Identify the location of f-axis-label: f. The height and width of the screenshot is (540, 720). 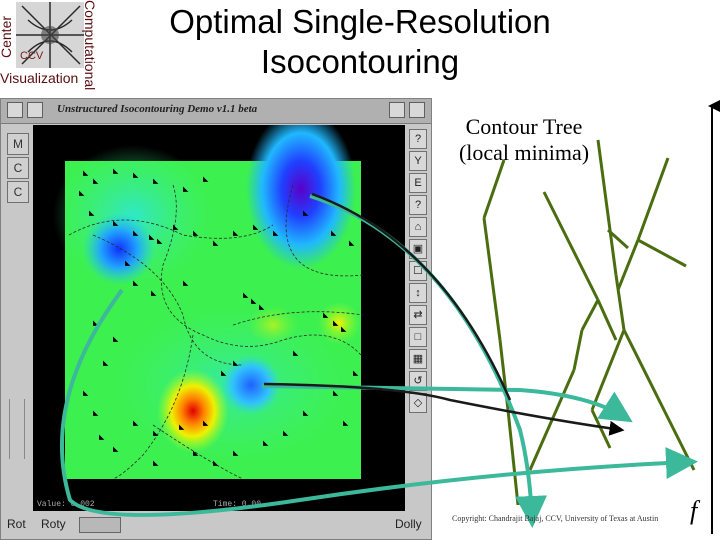
(694, 510).